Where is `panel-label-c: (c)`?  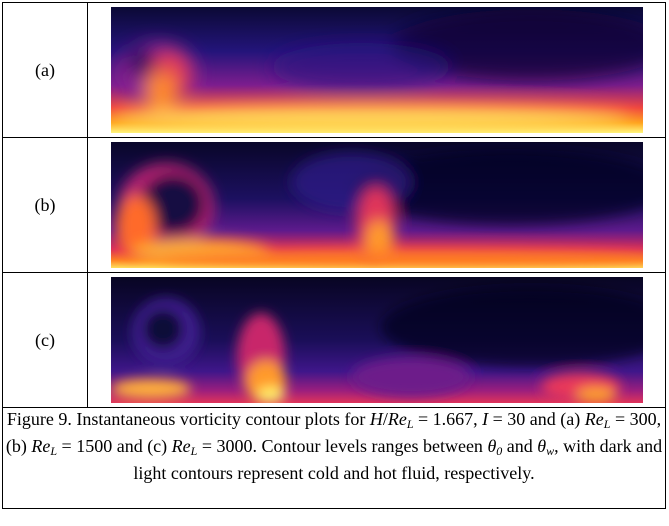 panel-label-c: (c) is located at coordinates (45, 340).